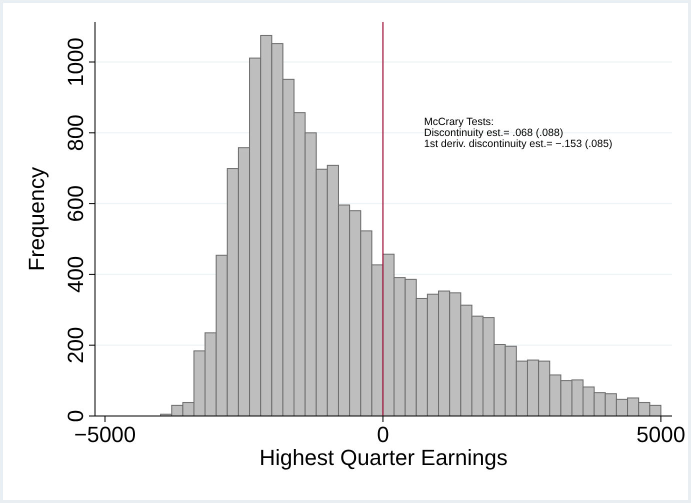 The width and height of the screenshot is (691, 503). What do you see at coordinates (75, 133) in the screenshot?
I see `y-tick-label: 800` at bounding box center [75, 133].